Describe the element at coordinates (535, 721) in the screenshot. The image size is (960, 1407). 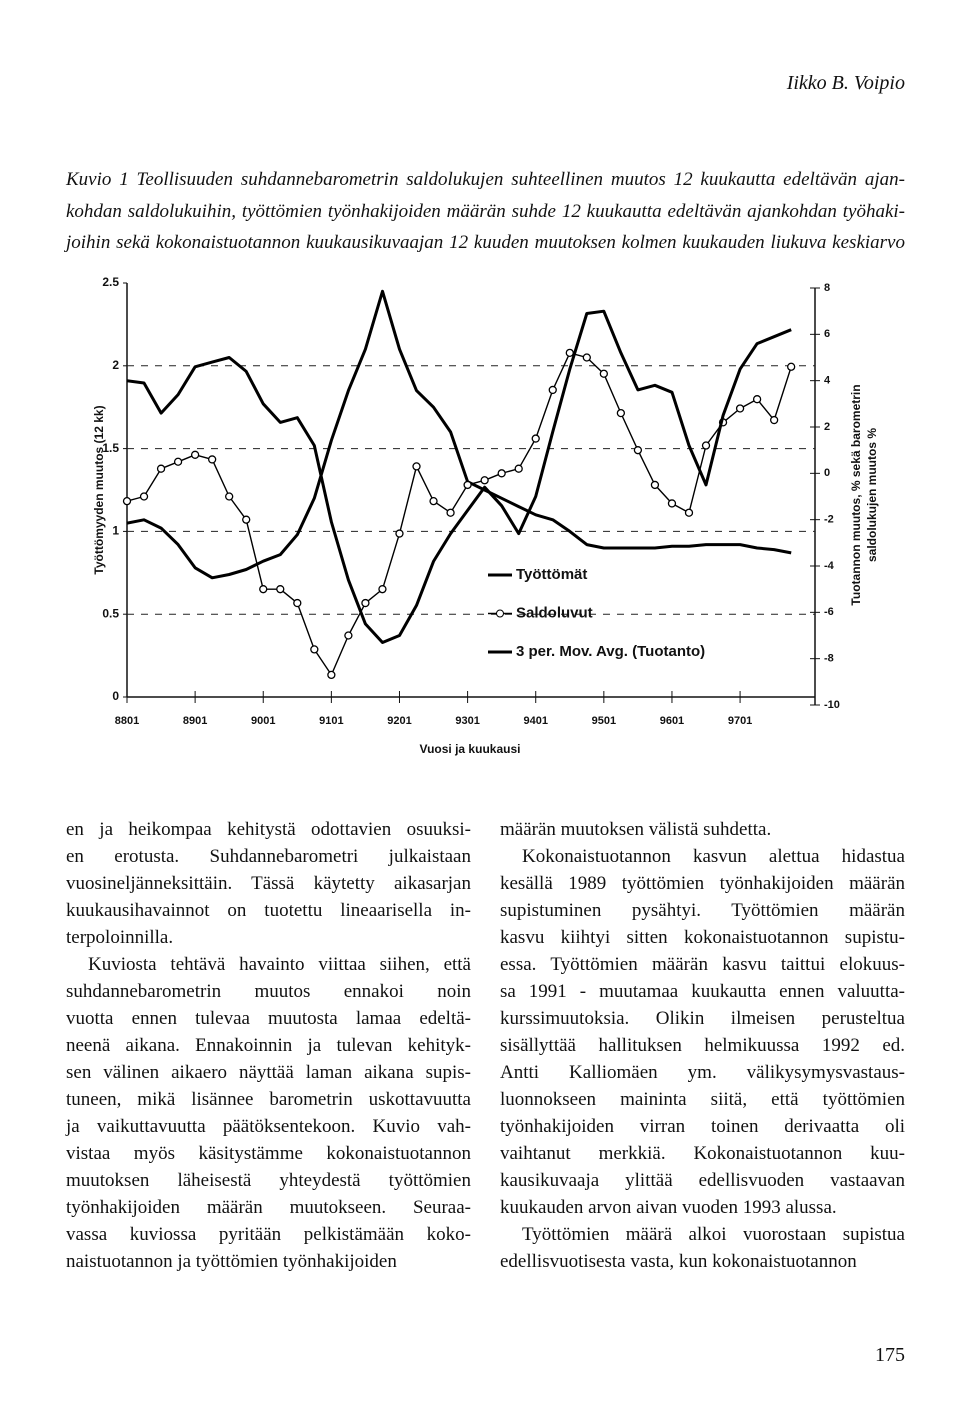
I see `x-tick-label: 9401` at that location.